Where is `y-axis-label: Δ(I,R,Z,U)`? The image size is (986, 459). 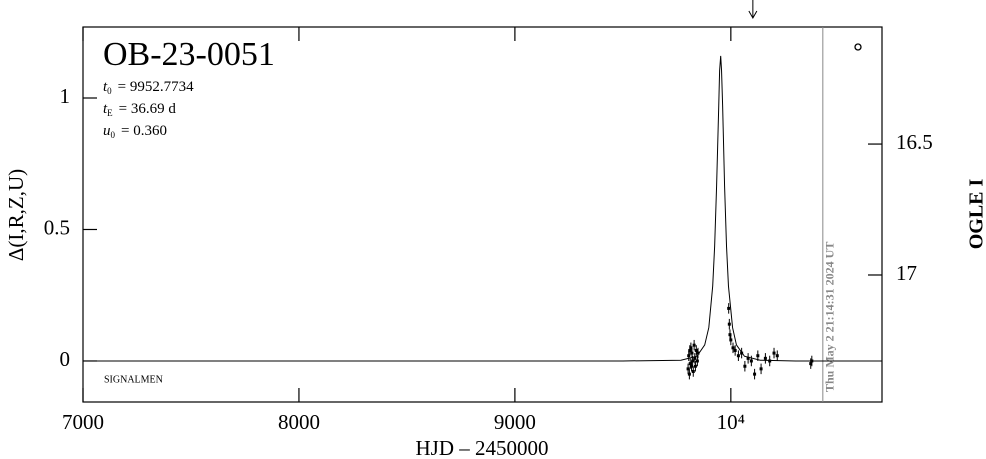
y-axis-label: Δ(I,R,Z,U) is located at coordinates (16, 215).